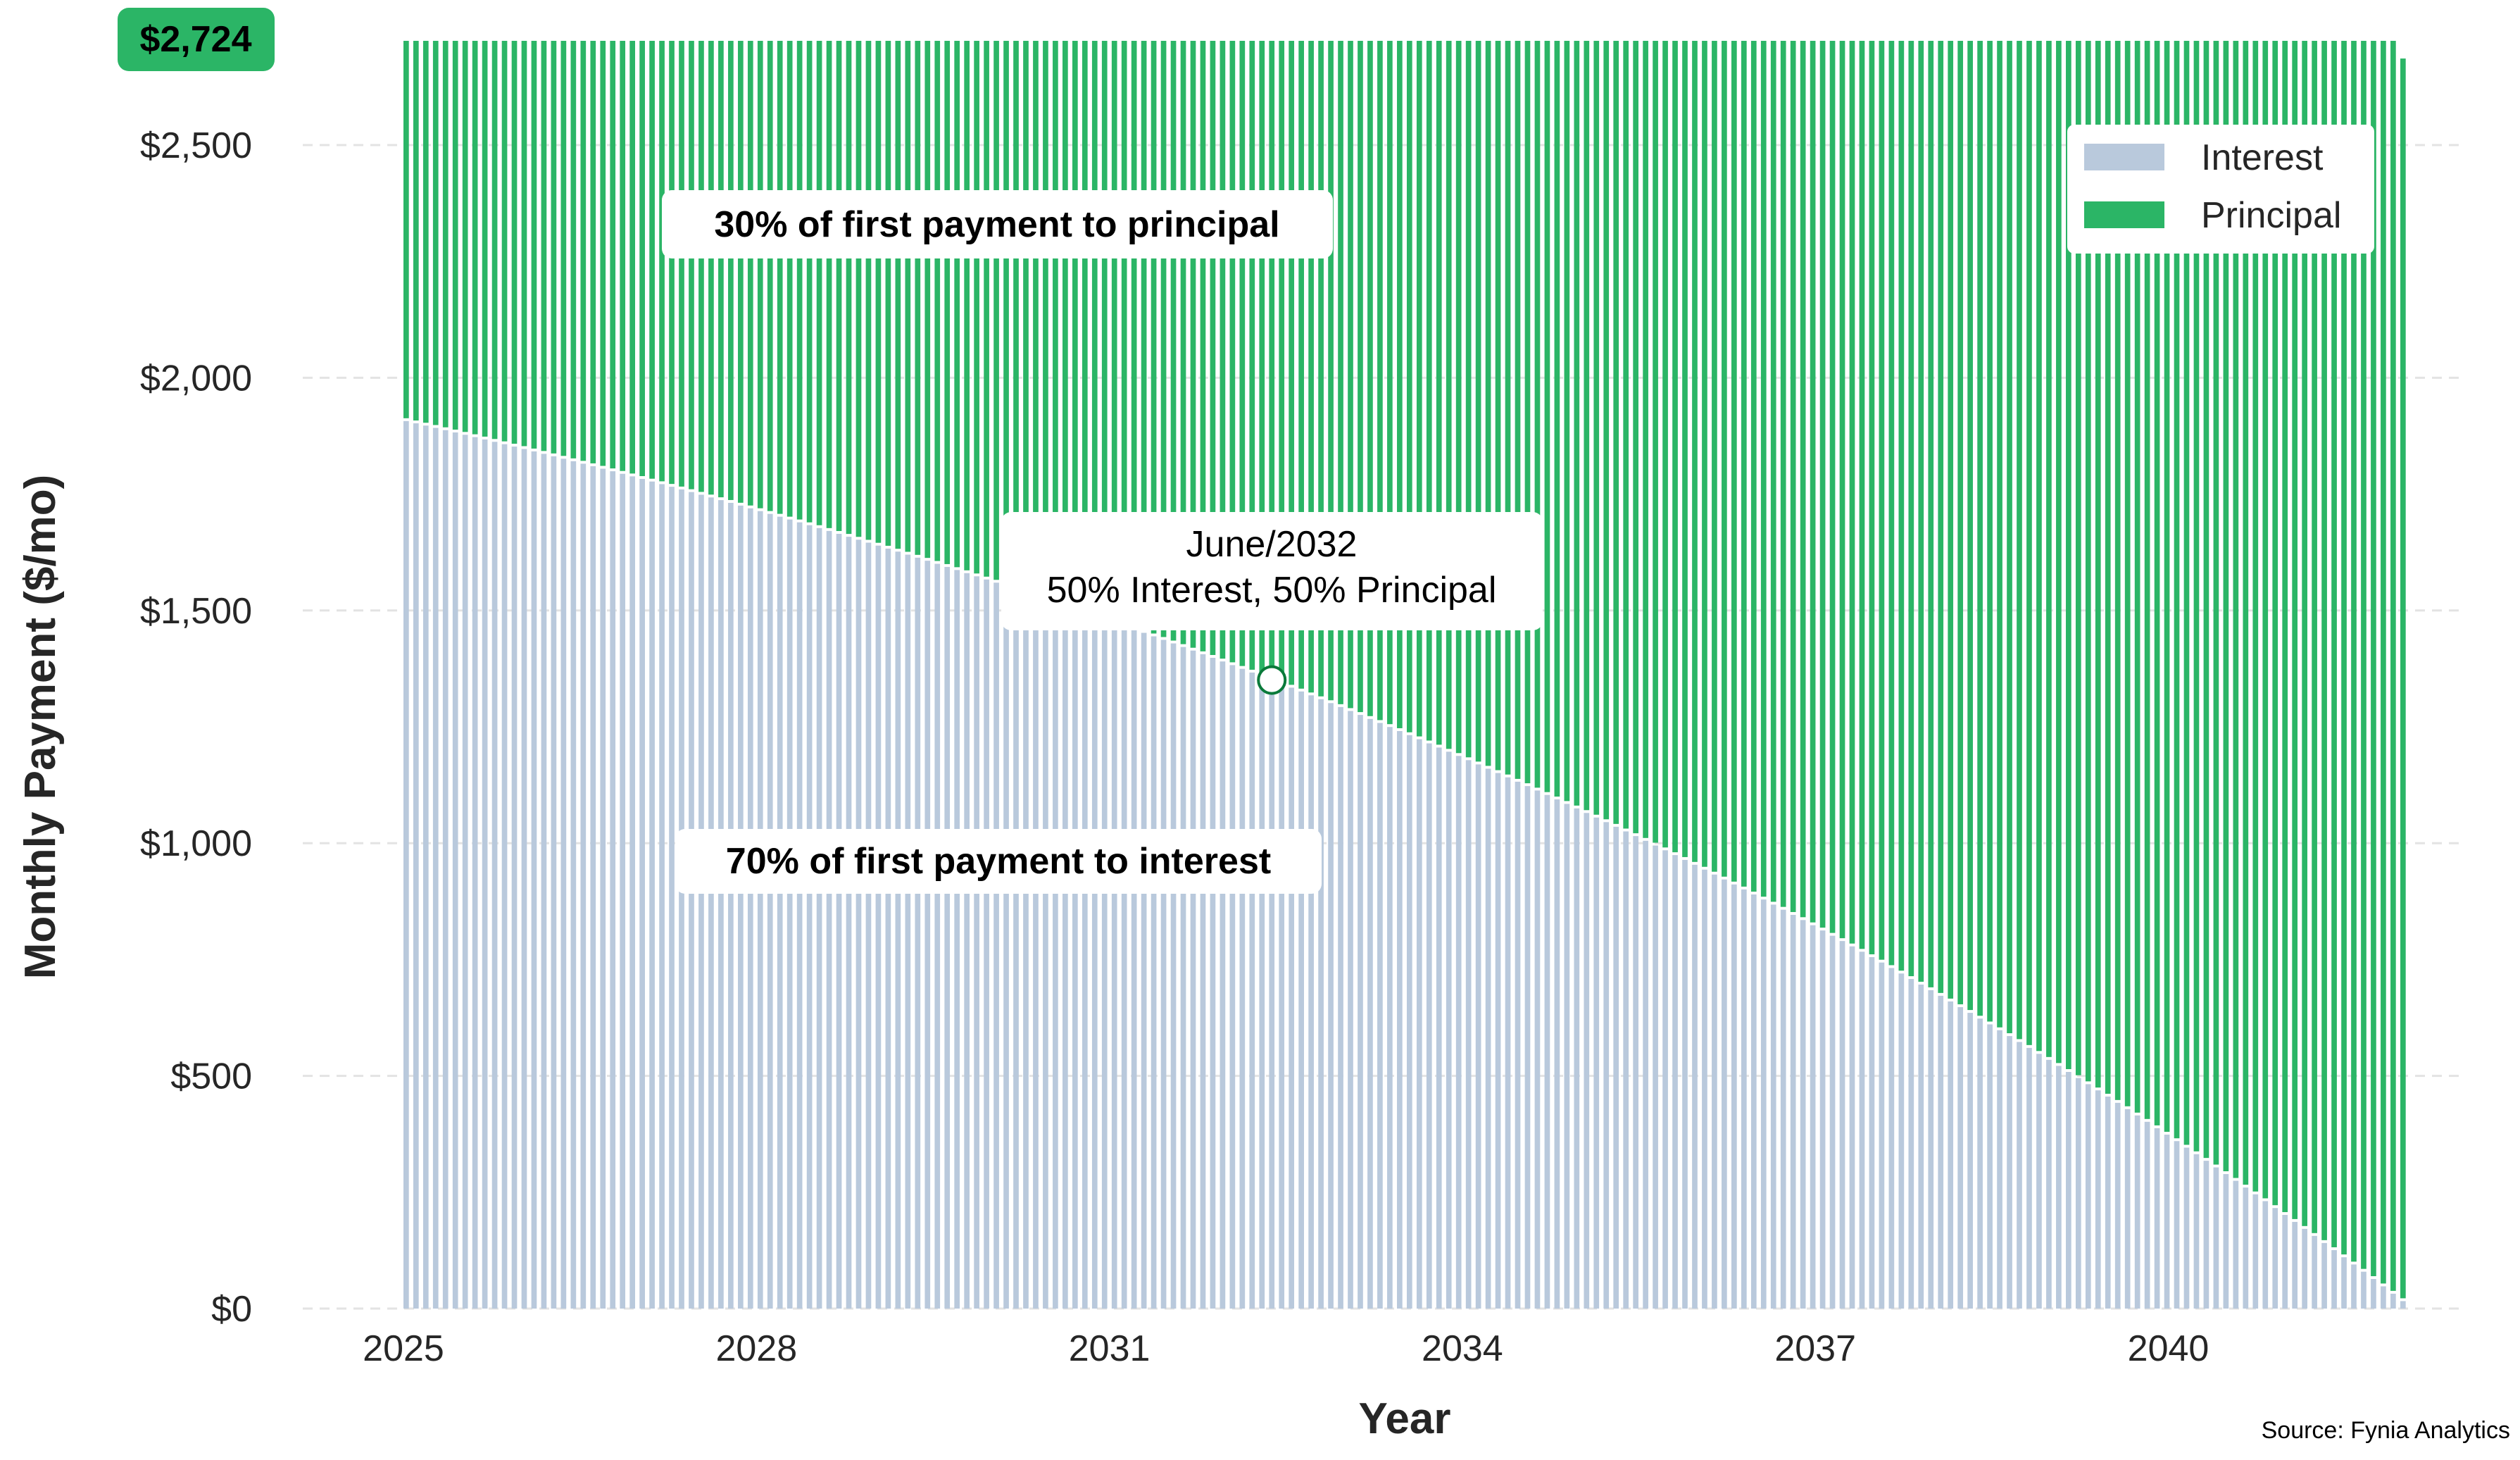 The image size is (2520, 1460). I want to click on crossover-annotation-box, so click(1272, 571).